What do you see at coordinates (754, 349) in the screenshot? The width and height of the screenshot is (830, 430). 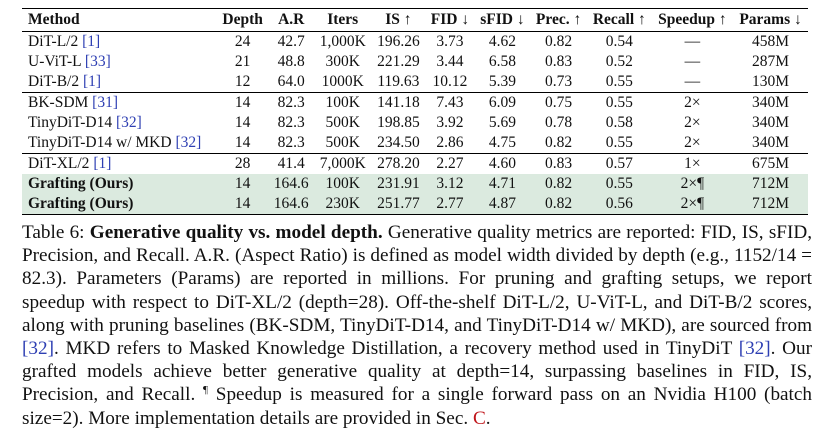 I see `caption-ref-link-2: [32]` at bounding box center [754, 349].